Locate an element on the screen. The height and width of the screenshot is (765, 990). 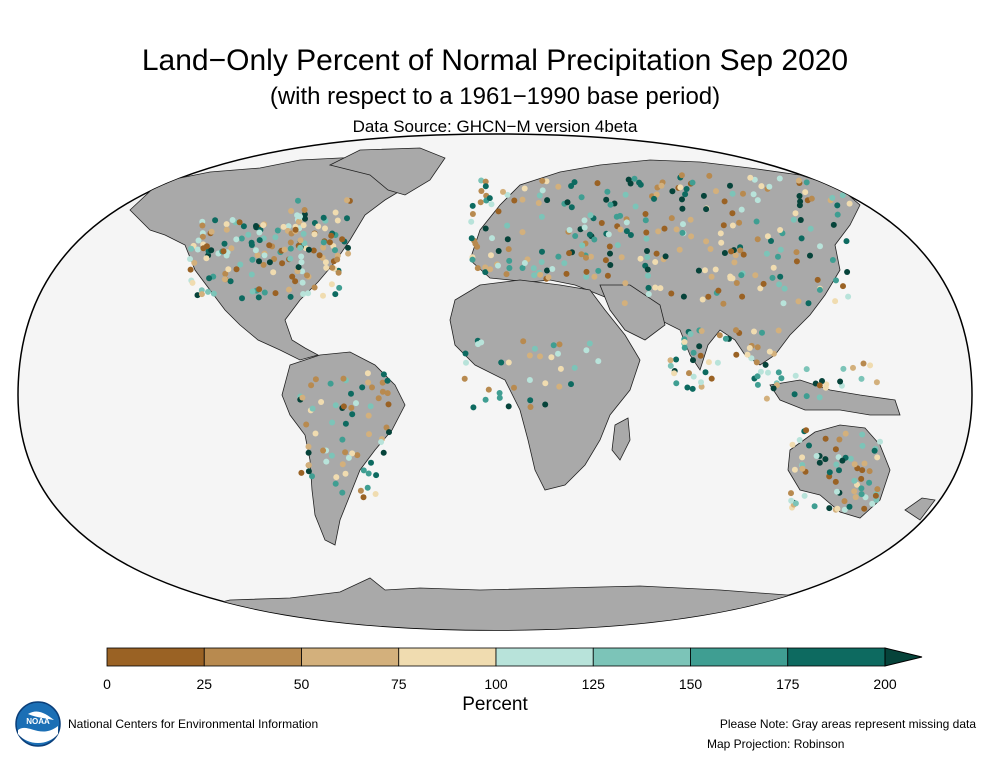
svg-text: NOAA is located at coordinates (38, 721).